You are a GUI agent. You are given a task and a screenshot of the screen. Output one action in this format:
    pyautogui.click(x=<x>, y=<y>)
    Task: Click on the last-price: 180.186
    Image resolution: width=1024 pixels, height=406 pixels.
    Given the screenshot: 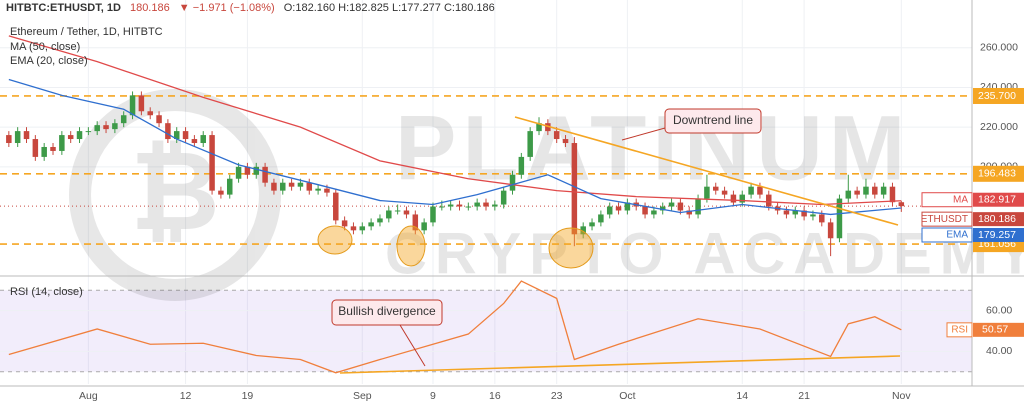 What is the action you would take?
    pyautogui.click(x=150, y=8)
    